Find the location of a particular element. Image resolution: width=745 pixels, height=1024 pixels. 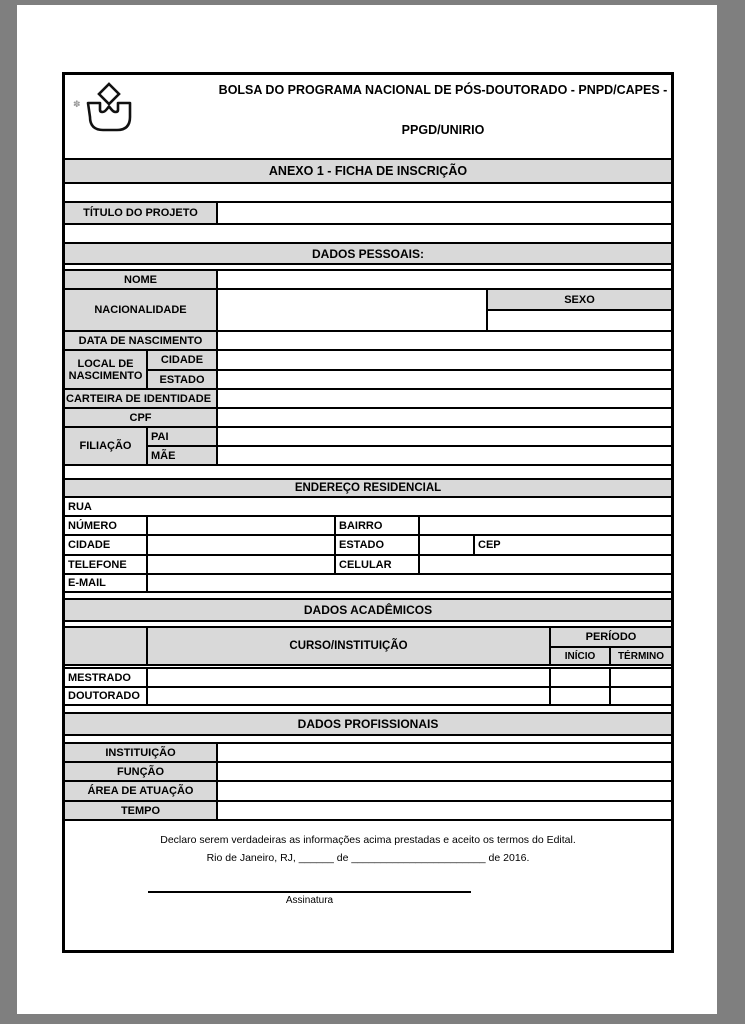

doutorado-inicio-input is located at coordinates (581, 696).